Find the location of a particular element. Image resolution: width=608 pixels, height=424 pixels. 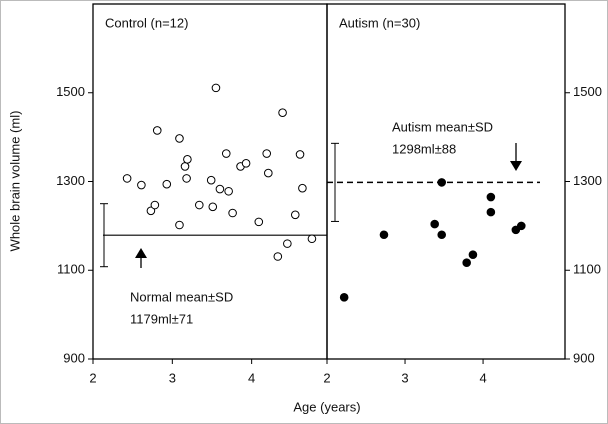

annotation: 1179ml±71 is located at coordinates (161, 318).